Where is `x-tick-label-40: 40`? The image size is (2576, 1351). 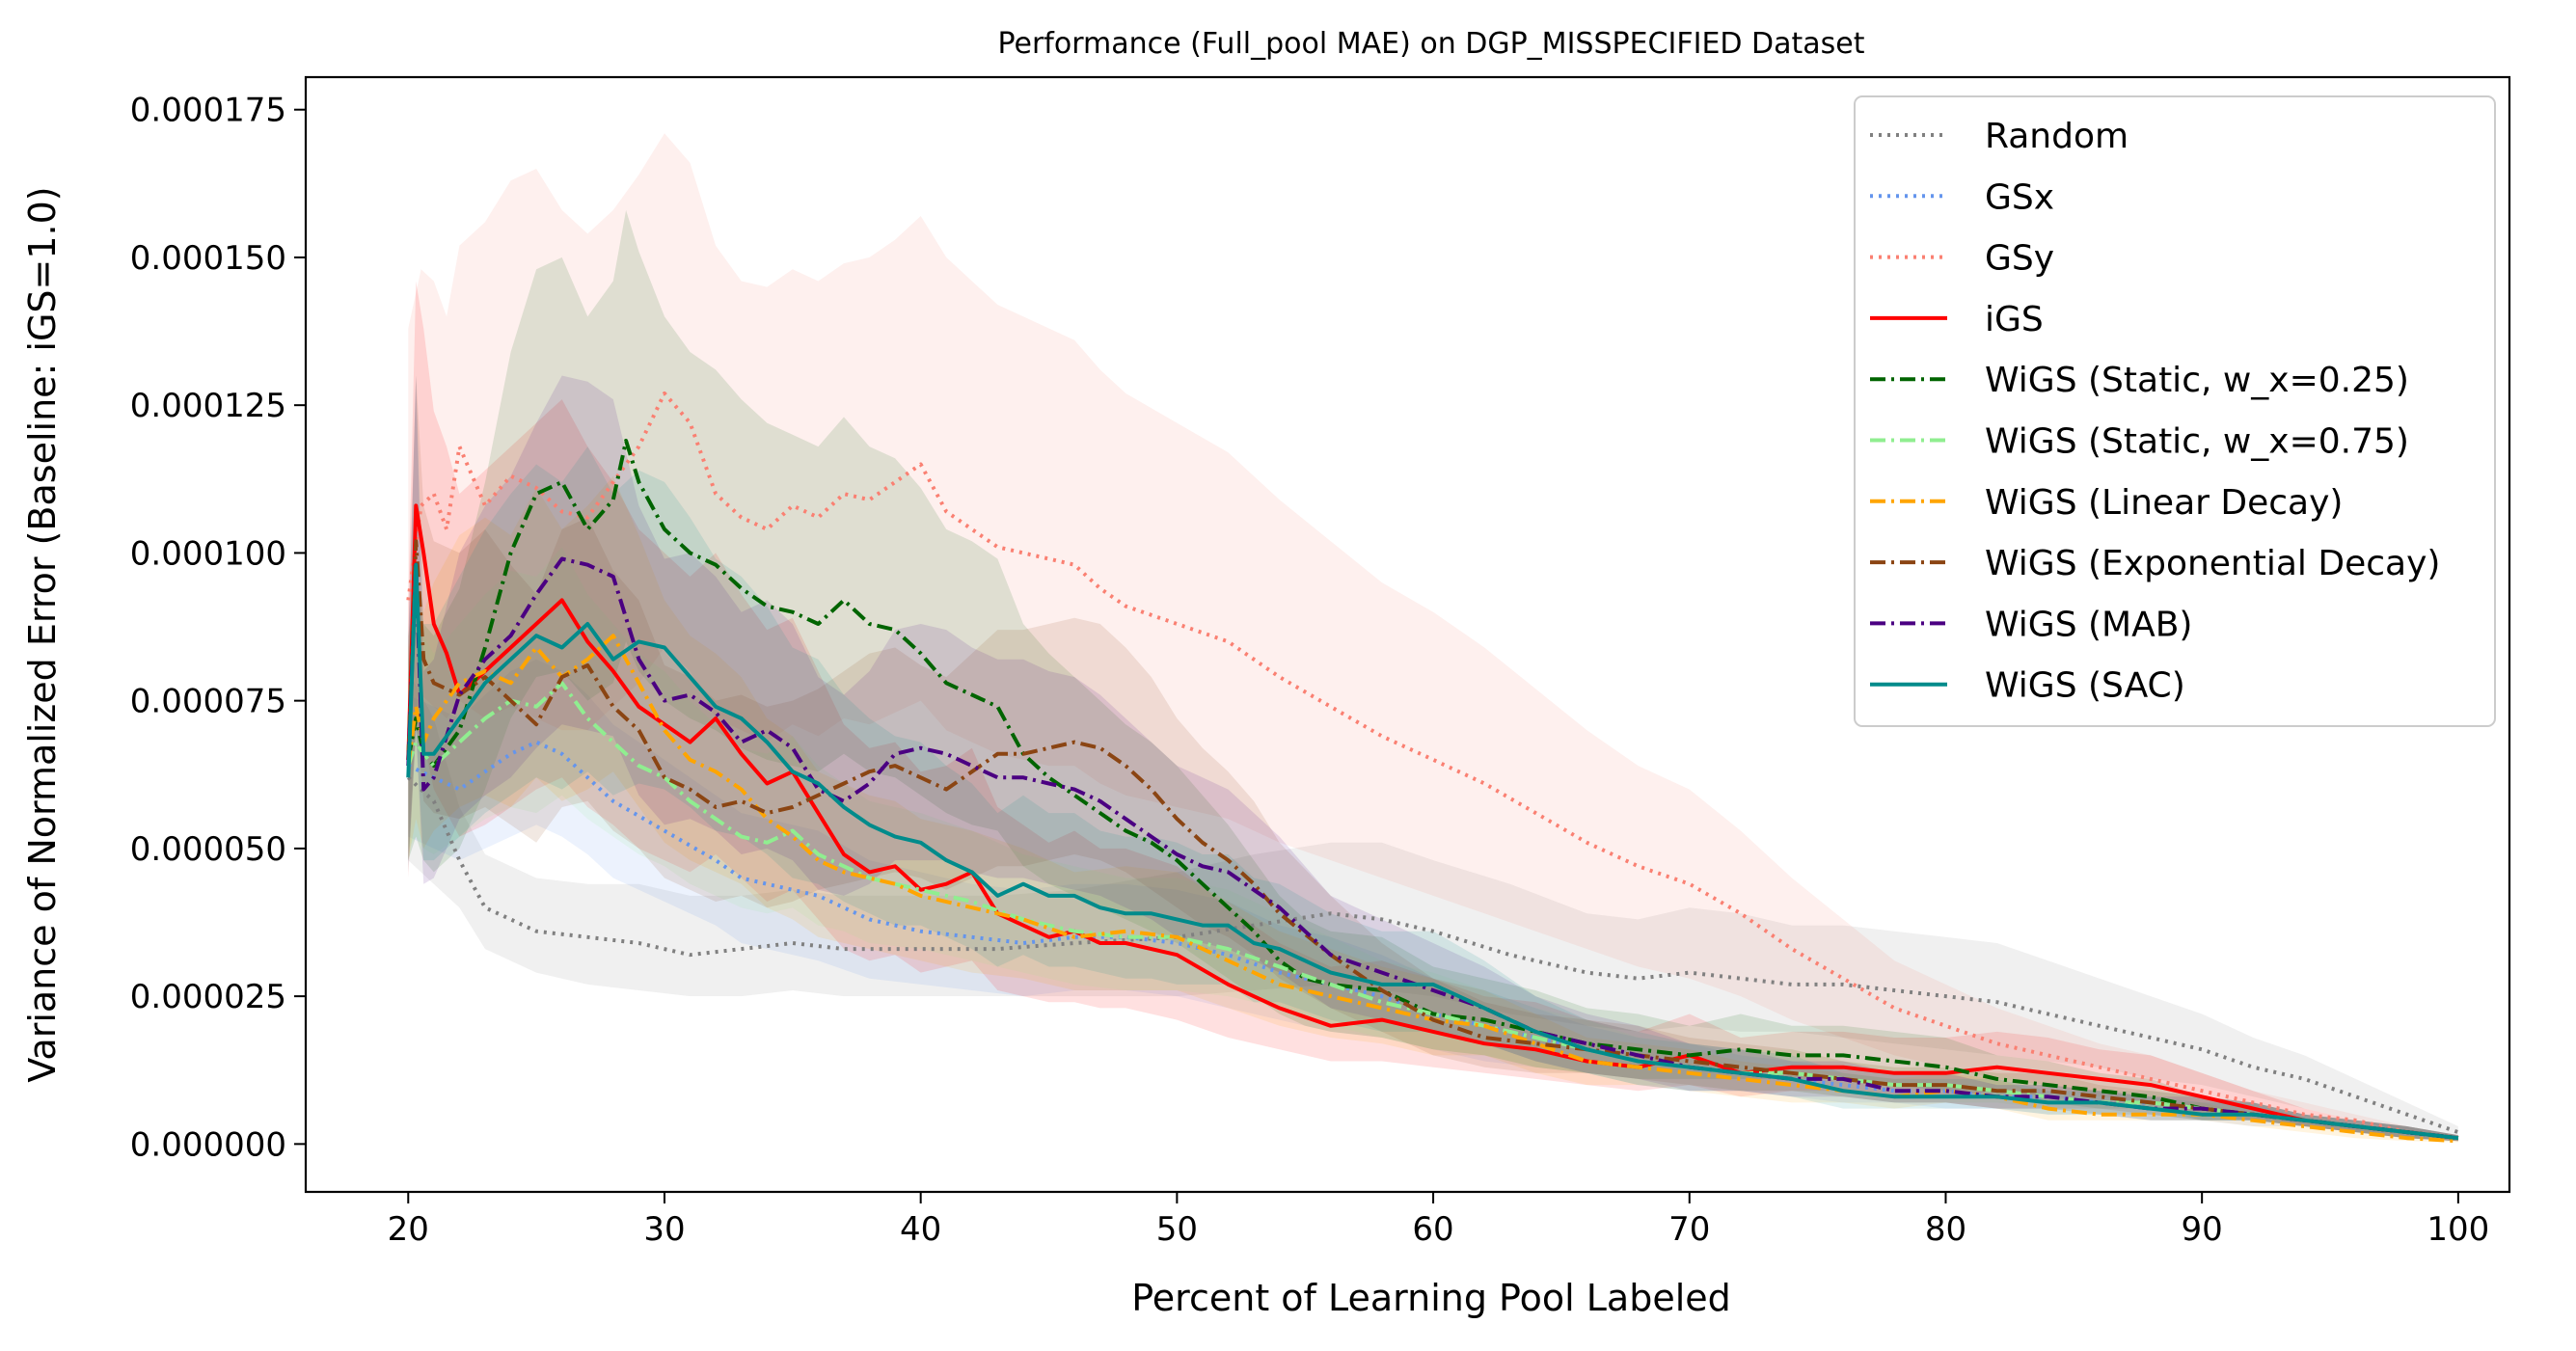
x-tick-label-40: 40 is located at coordinates (920, 1229).